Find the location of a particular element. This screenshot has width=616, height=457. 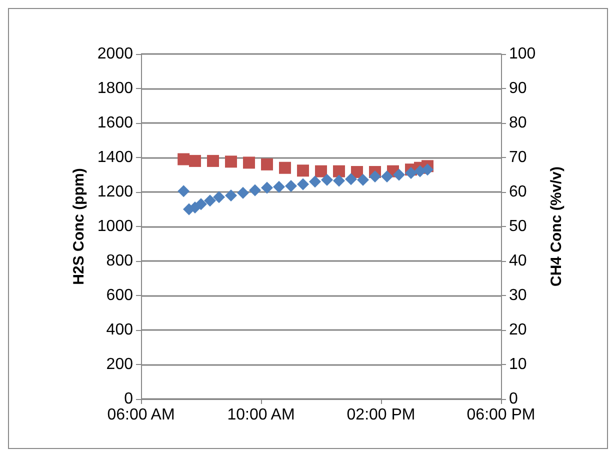

y2-tick-label: 30 is located at coordinates (518, 295).